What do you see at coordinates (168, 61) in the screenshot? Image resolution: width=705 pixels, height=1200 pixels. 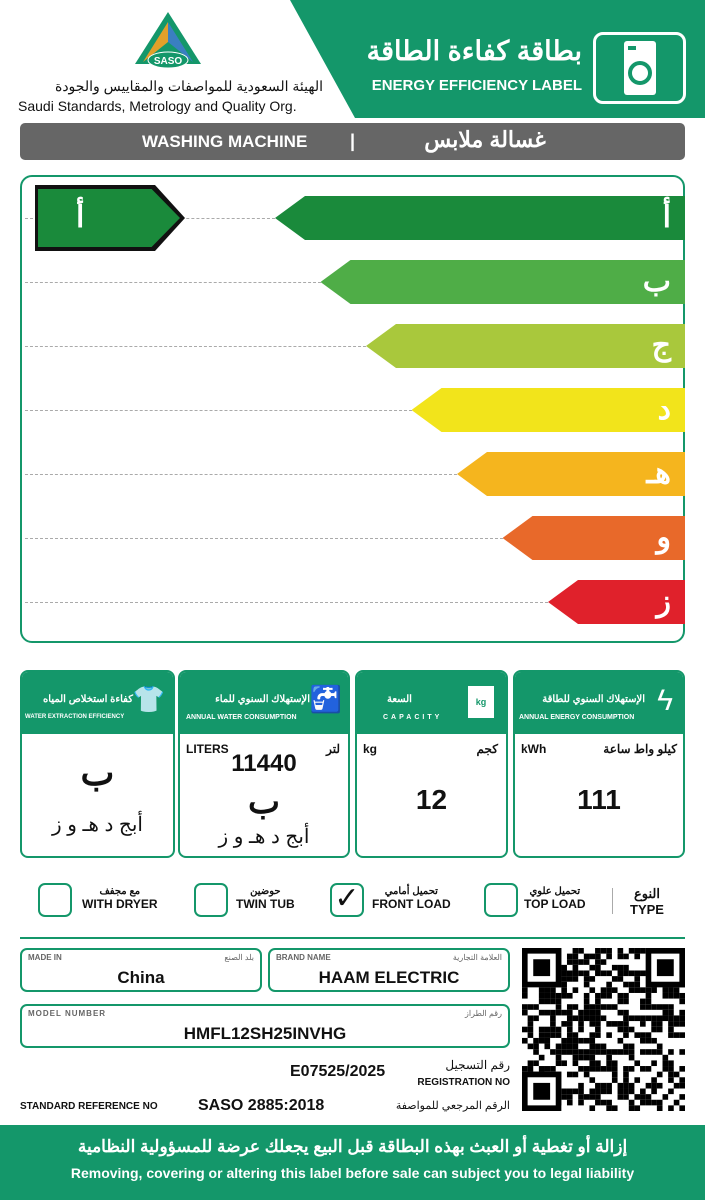 I see `svg-text: SASO` at bounding box center [168, 61].